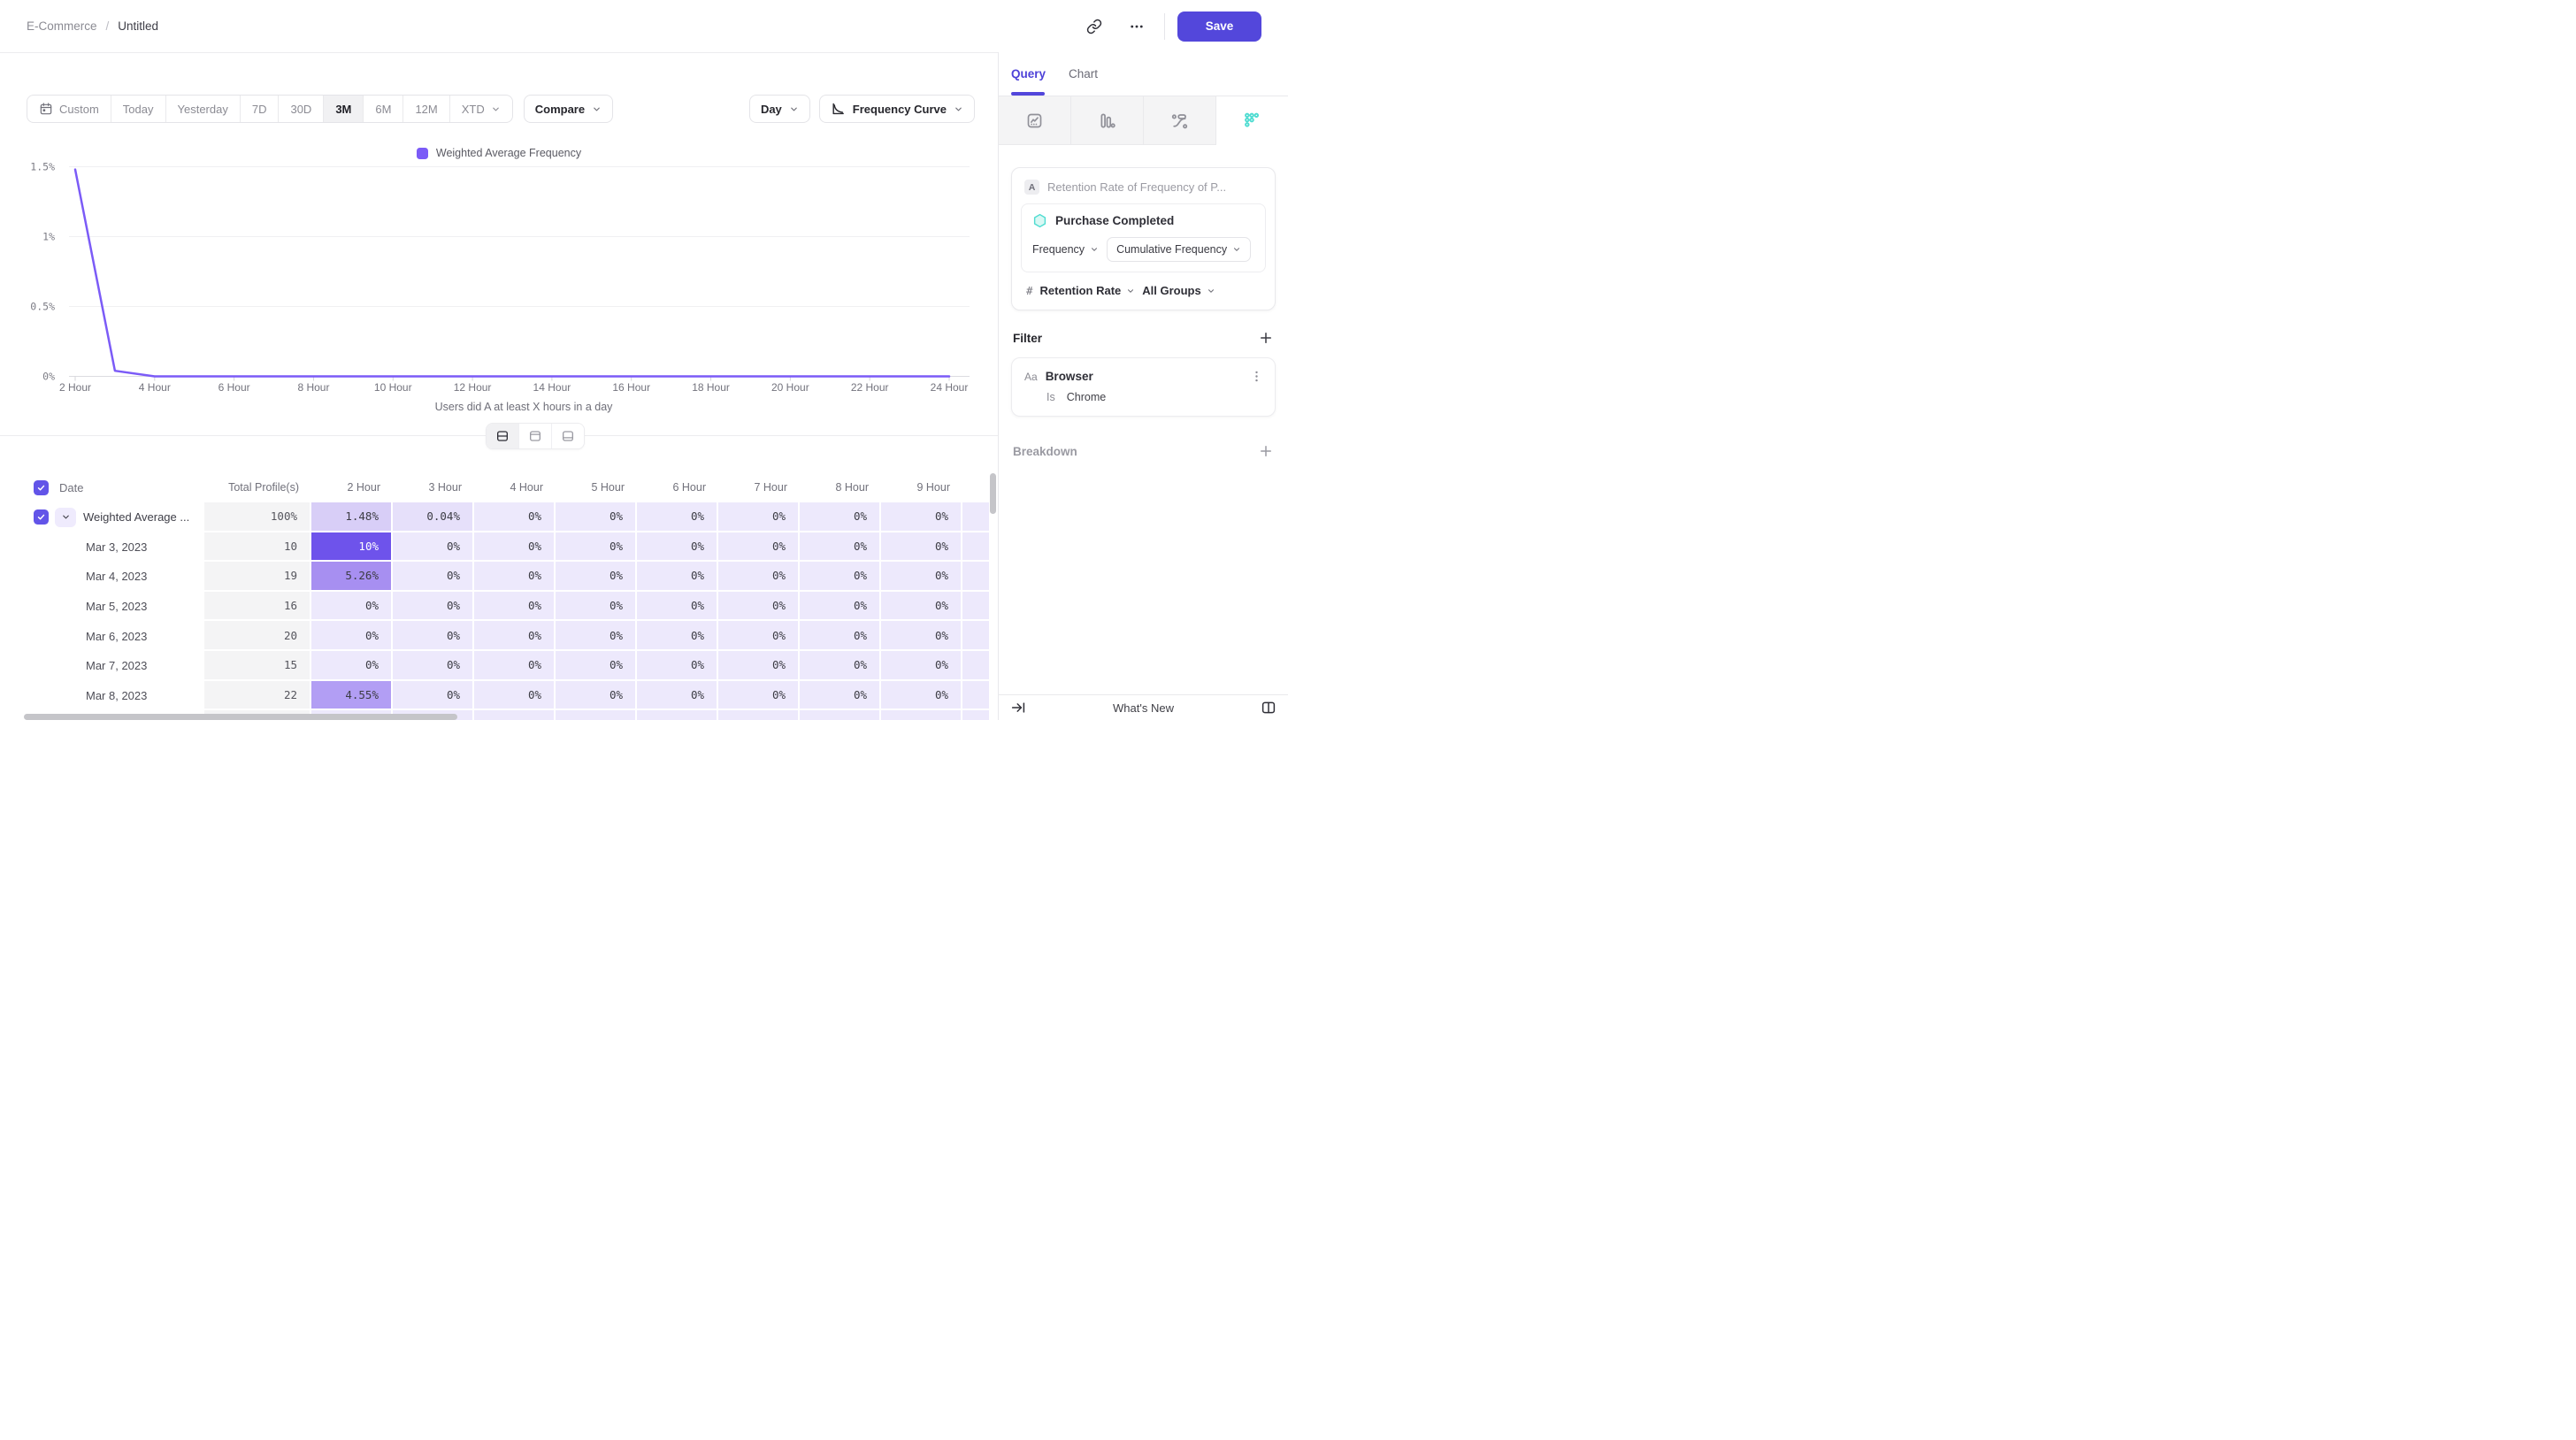  What do you see at coordinates (259, 109) in the screenshot?
I see `range-7d: 7D` at bounding box center [259, 109].